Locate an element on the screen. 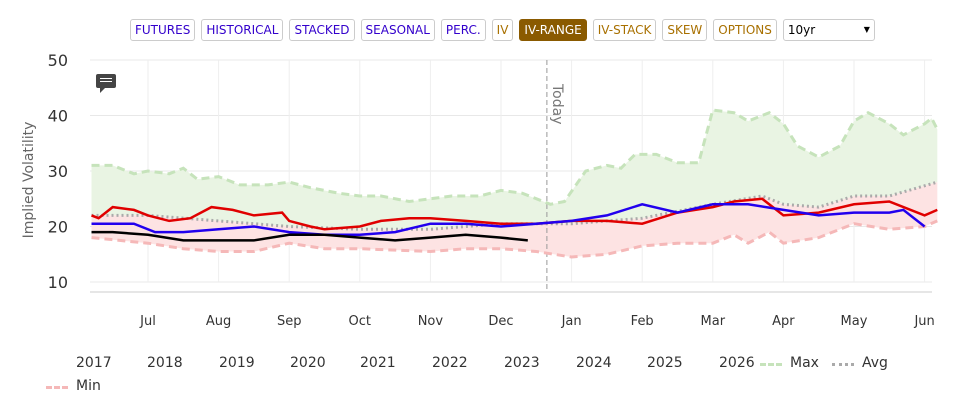 Image resolution: width=980 pixels, height=408 pixels. tab-seasonal: SEASONAL is located at coordinates (397, 30).